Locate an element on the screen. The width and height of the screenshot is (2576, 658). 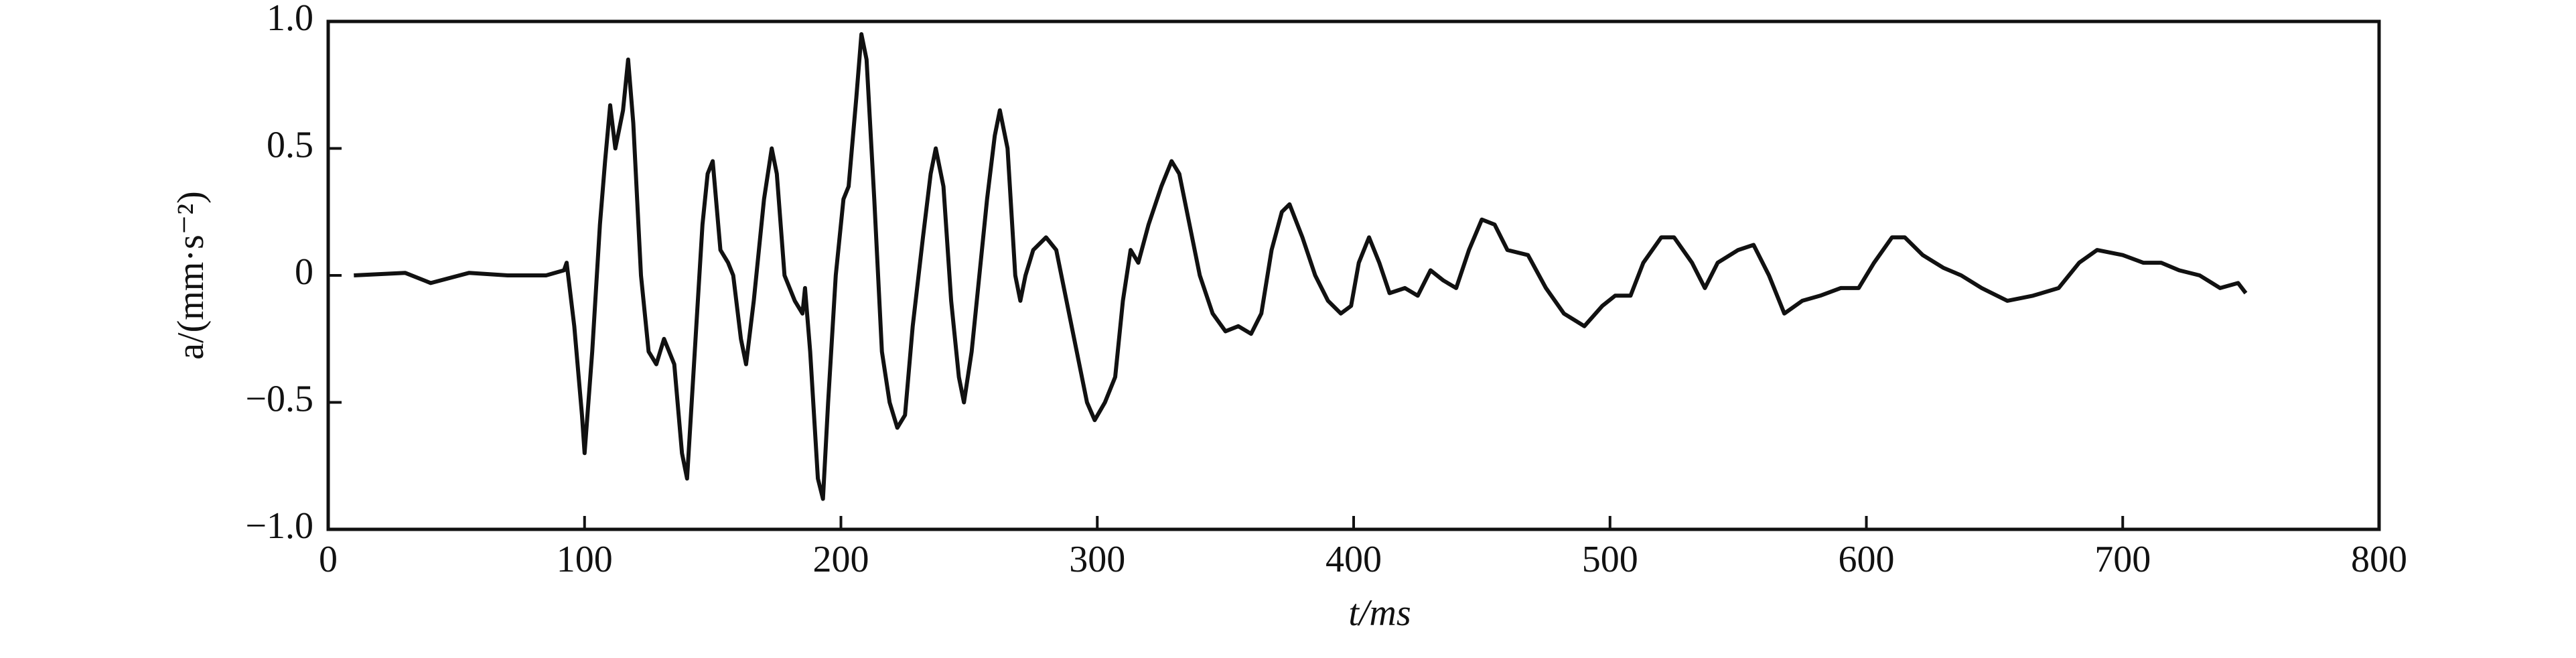
x-tick-label: 0 is located at coordinates (328, 559).